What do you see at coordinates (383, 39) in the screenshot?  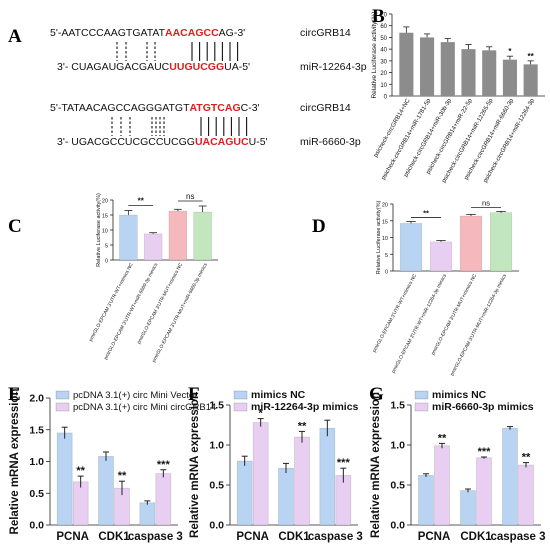 I see `y-tick-label: 50` at bounding box center [383, 39].